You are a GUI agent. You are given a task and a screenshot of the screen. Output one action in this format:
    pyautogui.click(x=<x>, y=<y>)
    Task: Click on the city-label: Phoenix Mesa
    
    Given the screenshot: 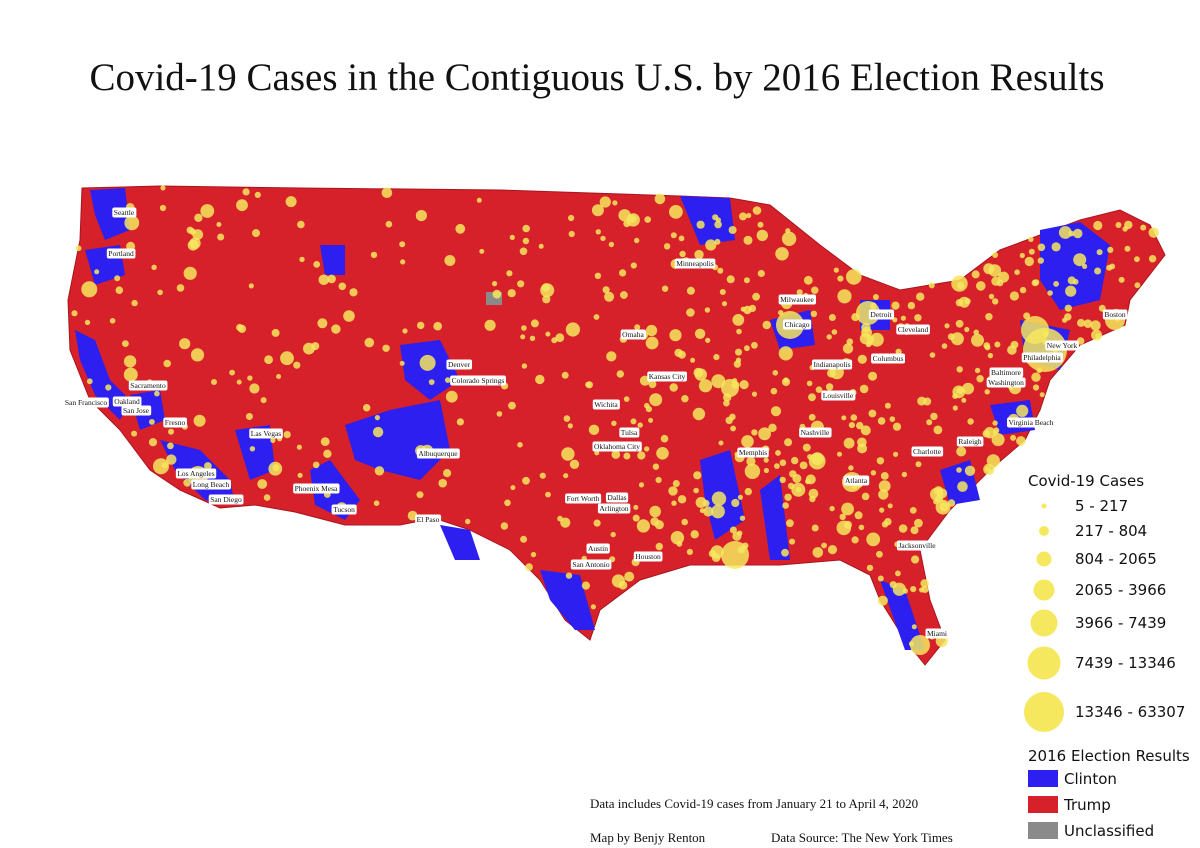 What is the action you would take?
    pyautogui.click(x=316, y=488)
    